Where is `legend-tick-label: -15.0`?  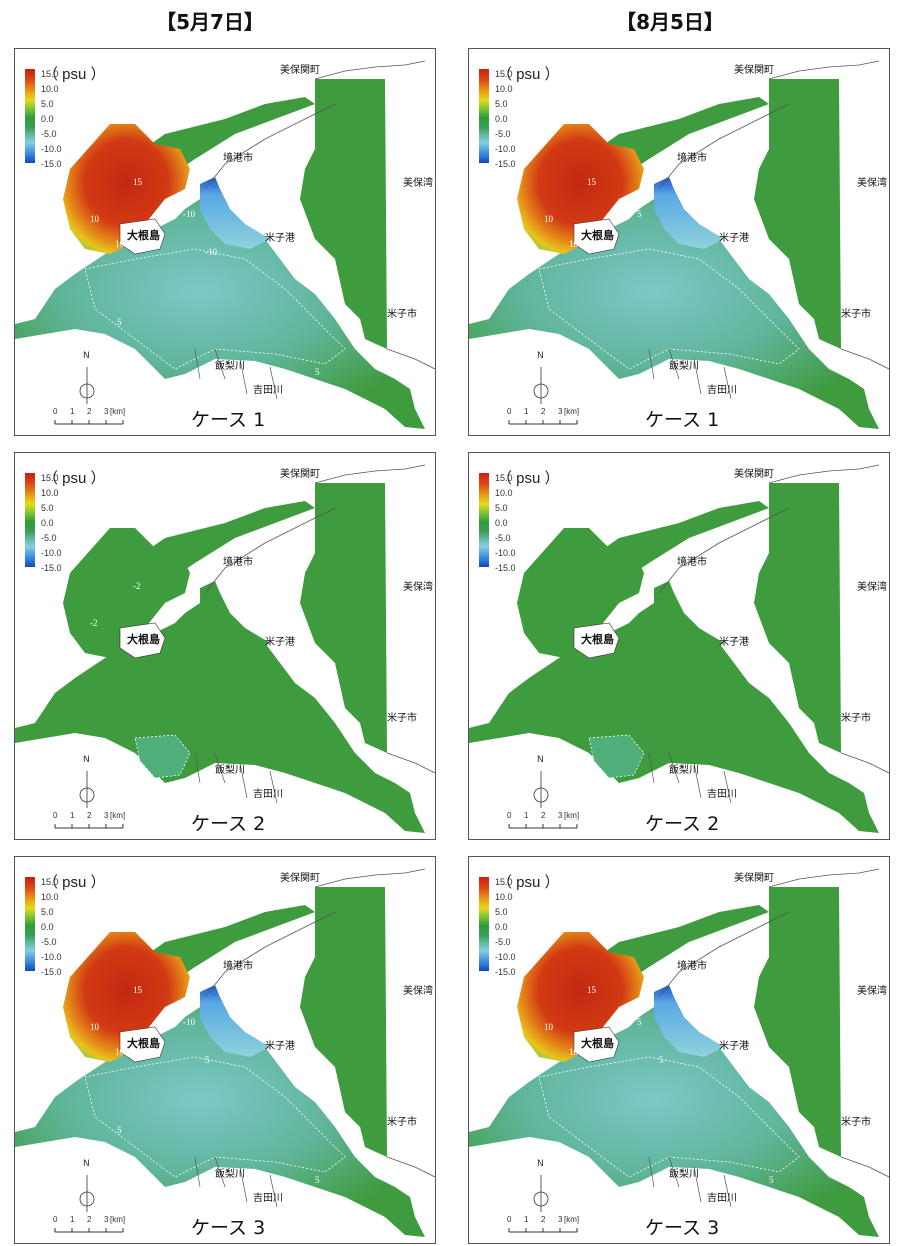 legend-tick-label: -15.0 is located at coordinates (51, 568).